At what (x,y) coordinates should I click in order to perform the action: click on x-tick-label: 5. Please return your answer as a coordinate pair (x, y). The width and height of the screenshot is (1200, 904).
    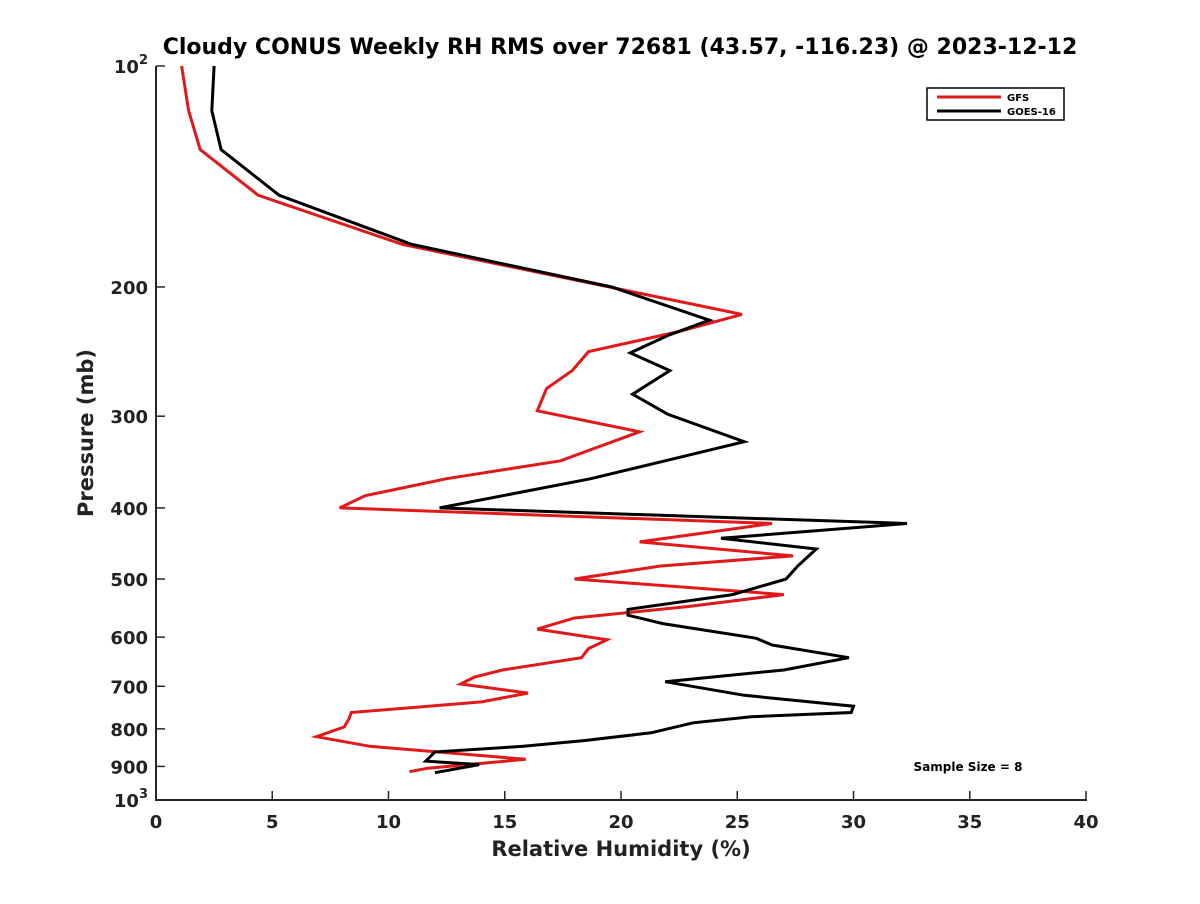
    Looking at the image, I should click on (272, 822).